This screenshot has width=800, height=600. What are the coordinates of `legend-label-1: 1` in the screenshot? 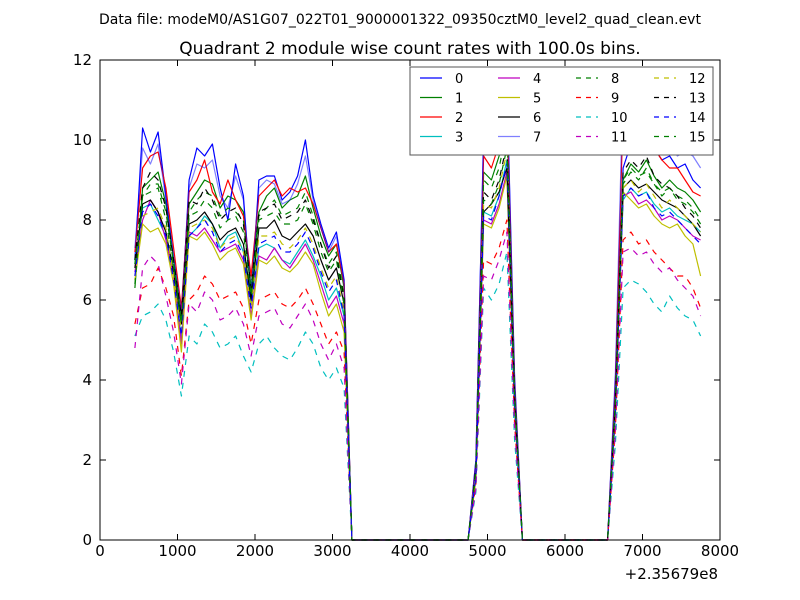 It's located at (459, 99).